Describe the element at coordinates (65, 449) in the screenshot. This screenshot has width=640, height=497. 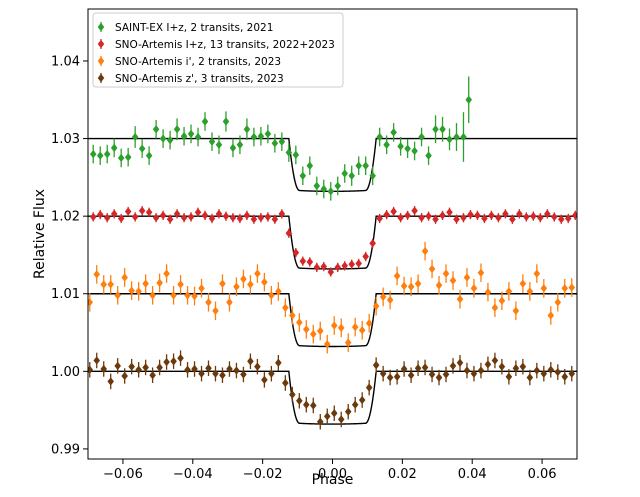
I see `y-tick-label: 0.99` at that location.